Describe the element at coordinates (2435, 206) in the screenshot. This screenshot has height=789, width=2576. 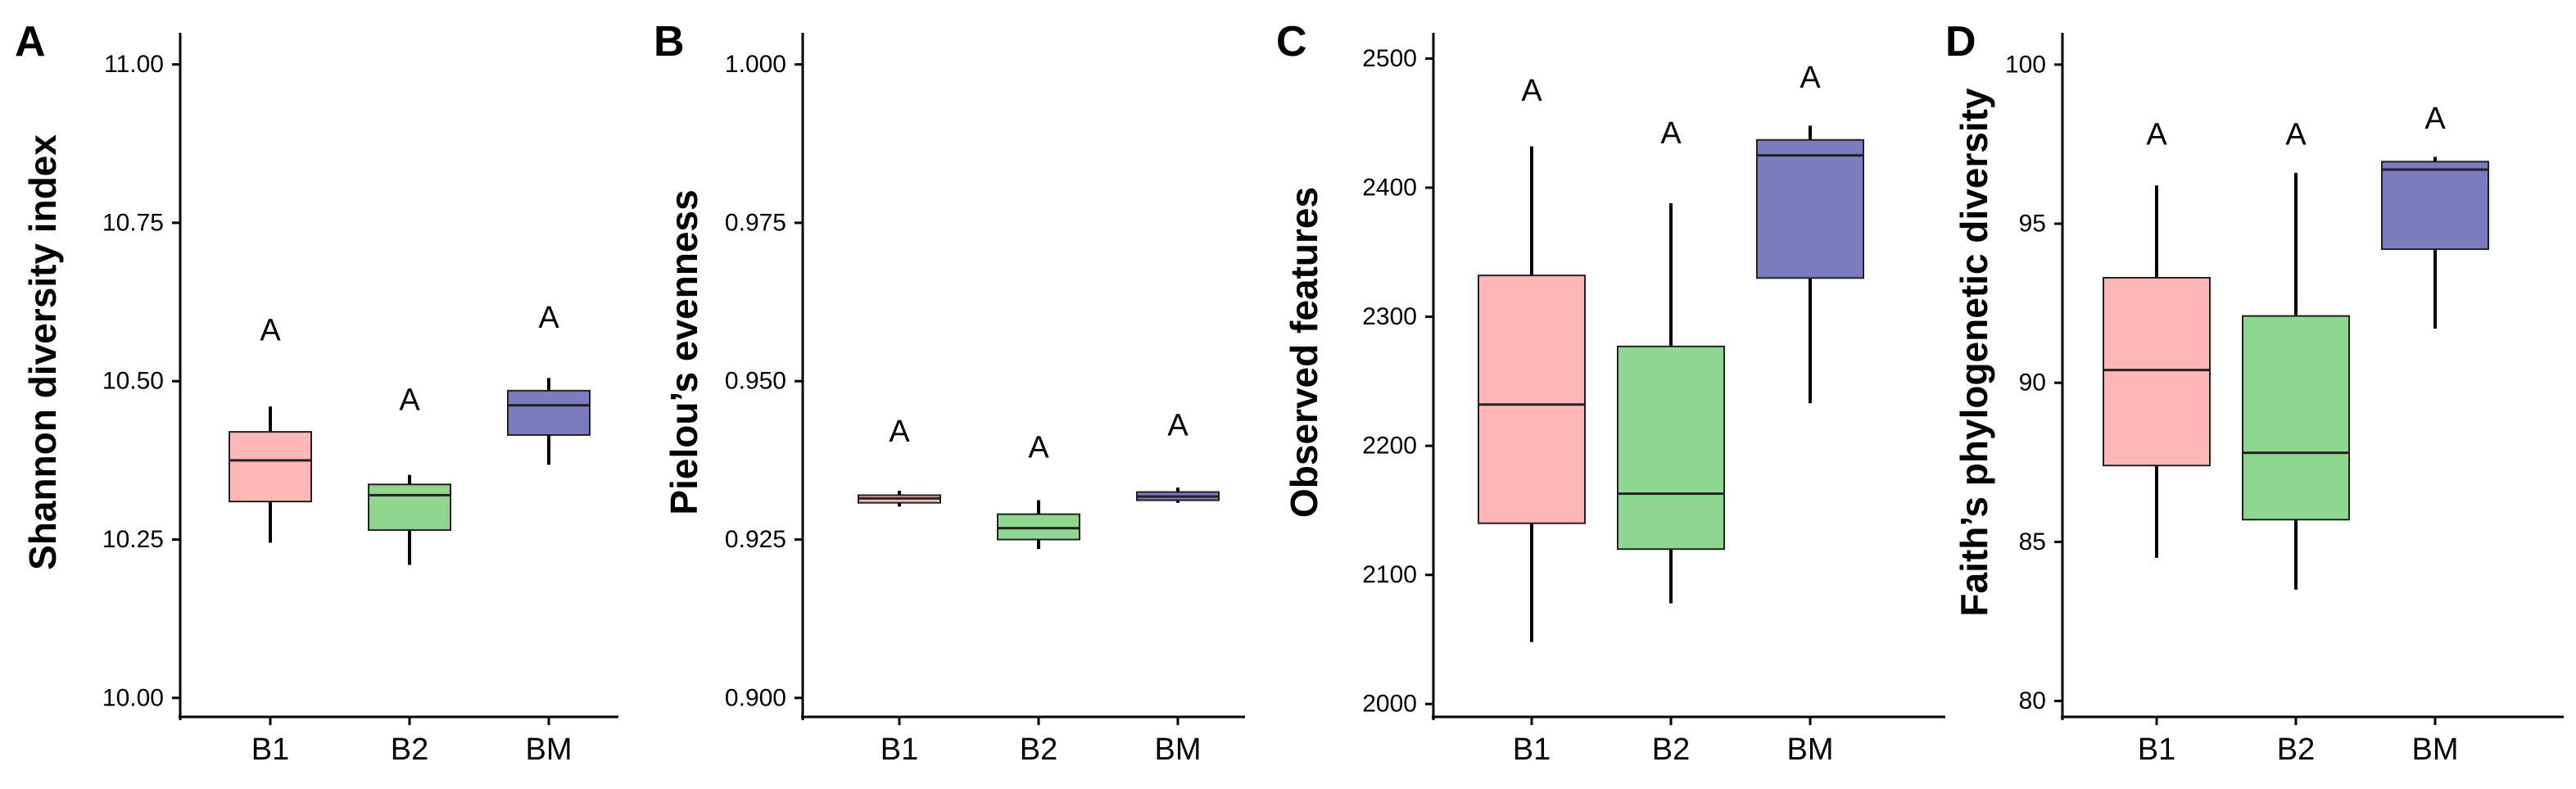
I see `panel-d-bm-box` at that location.